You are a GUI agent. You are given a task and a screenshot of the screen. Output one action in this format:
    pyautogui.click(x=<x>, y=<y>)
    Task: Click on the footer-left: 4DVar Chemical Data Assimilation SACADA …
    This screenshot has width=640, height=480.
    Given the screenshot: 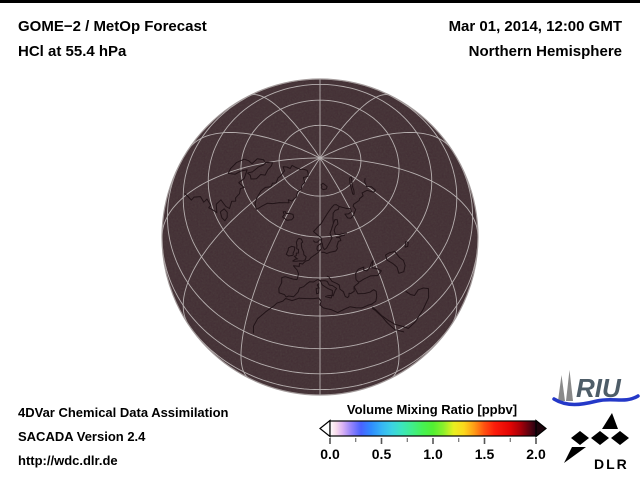 What is the action you would take?
    pyautogui.click(x=123, y=437)
    